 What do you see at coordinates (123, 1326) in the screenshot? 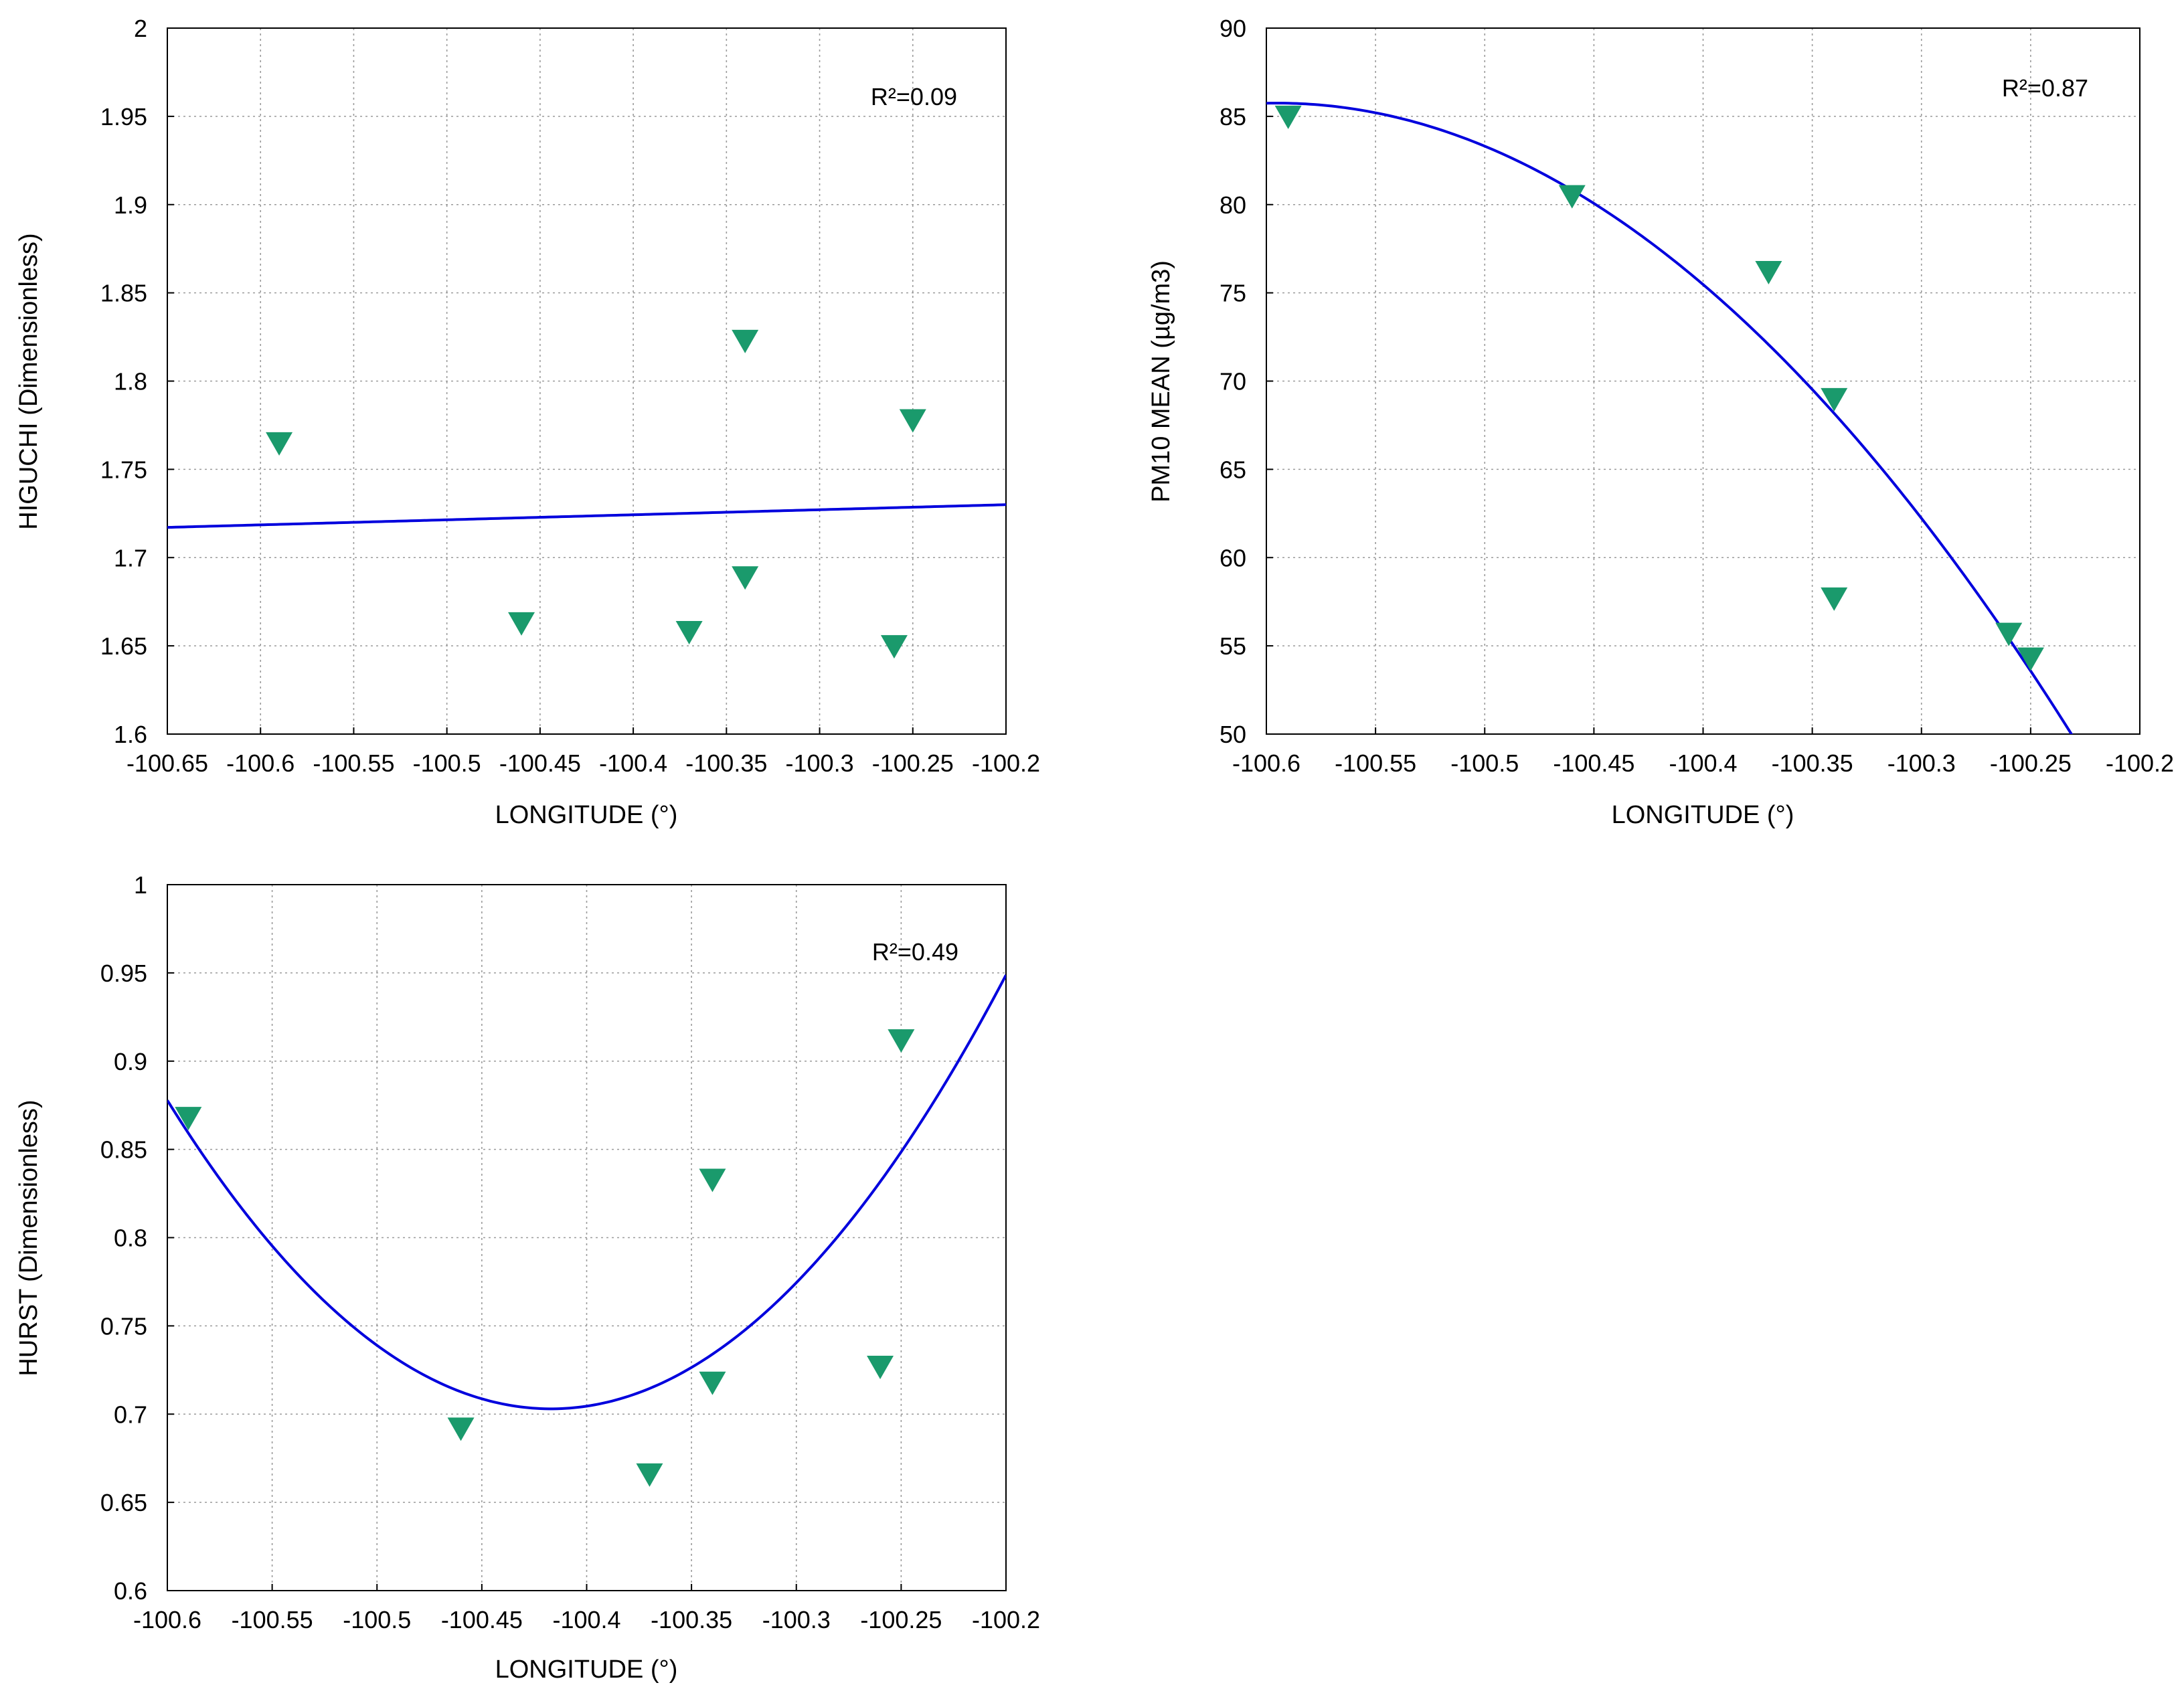
I see `y-tick-label: 0.75` at bounding box center [123, 1326].